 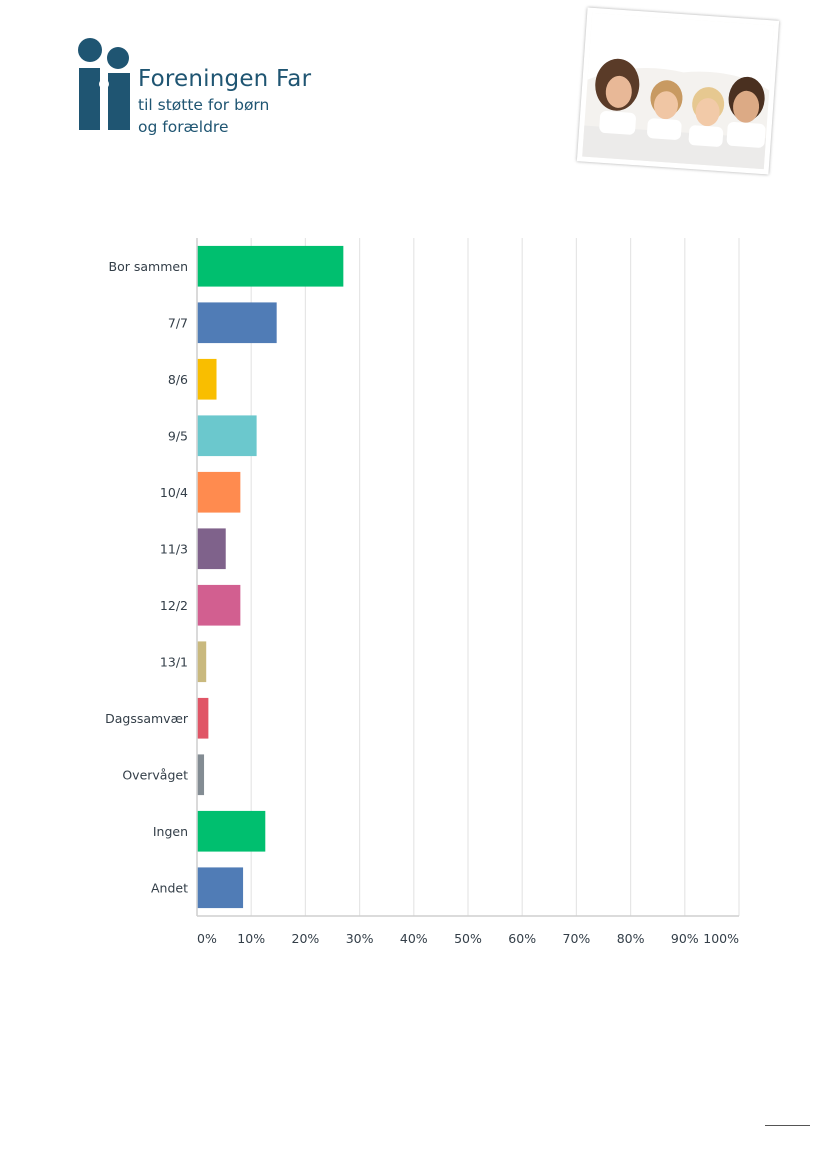 I want to click on logo-name: Foreningen Far, so click(x=225, y=79).